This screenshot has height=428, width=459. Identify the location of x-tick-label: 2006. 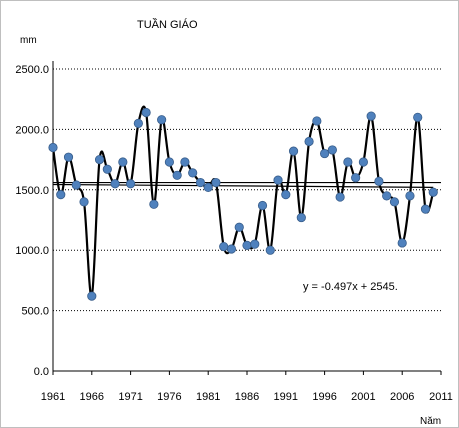
(402, 397).